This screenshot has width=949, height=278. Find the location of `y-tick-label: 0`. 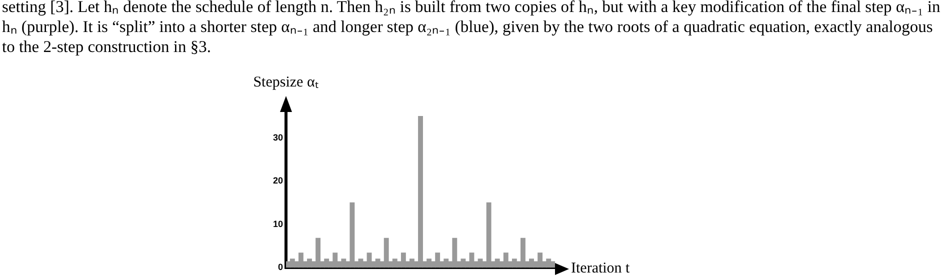

y-tick-label: 0 is located at coordinates (281, 267).